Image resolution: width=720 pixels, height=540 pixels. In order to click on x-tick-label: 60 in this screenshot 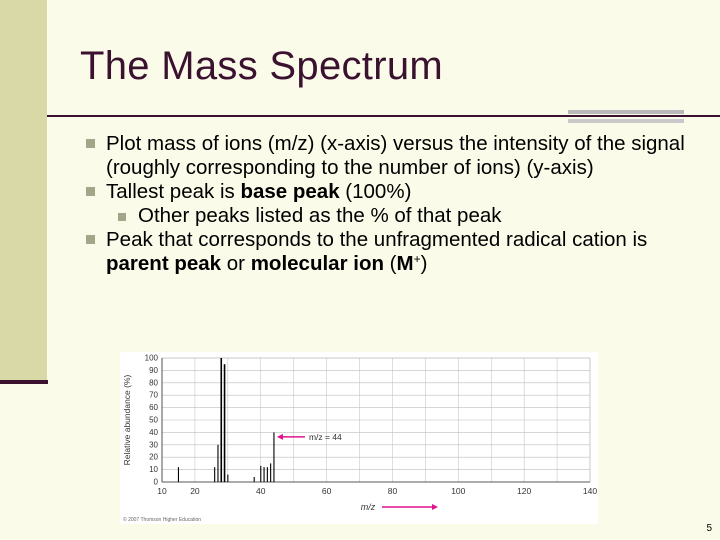, I will do `click(327, 491)`.